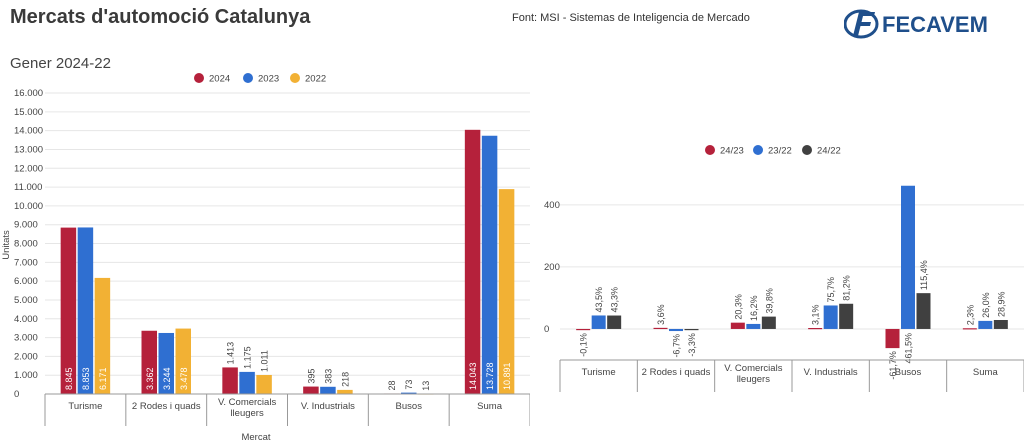  I want to click on logo-swoosh-icon, so click(861, 24).